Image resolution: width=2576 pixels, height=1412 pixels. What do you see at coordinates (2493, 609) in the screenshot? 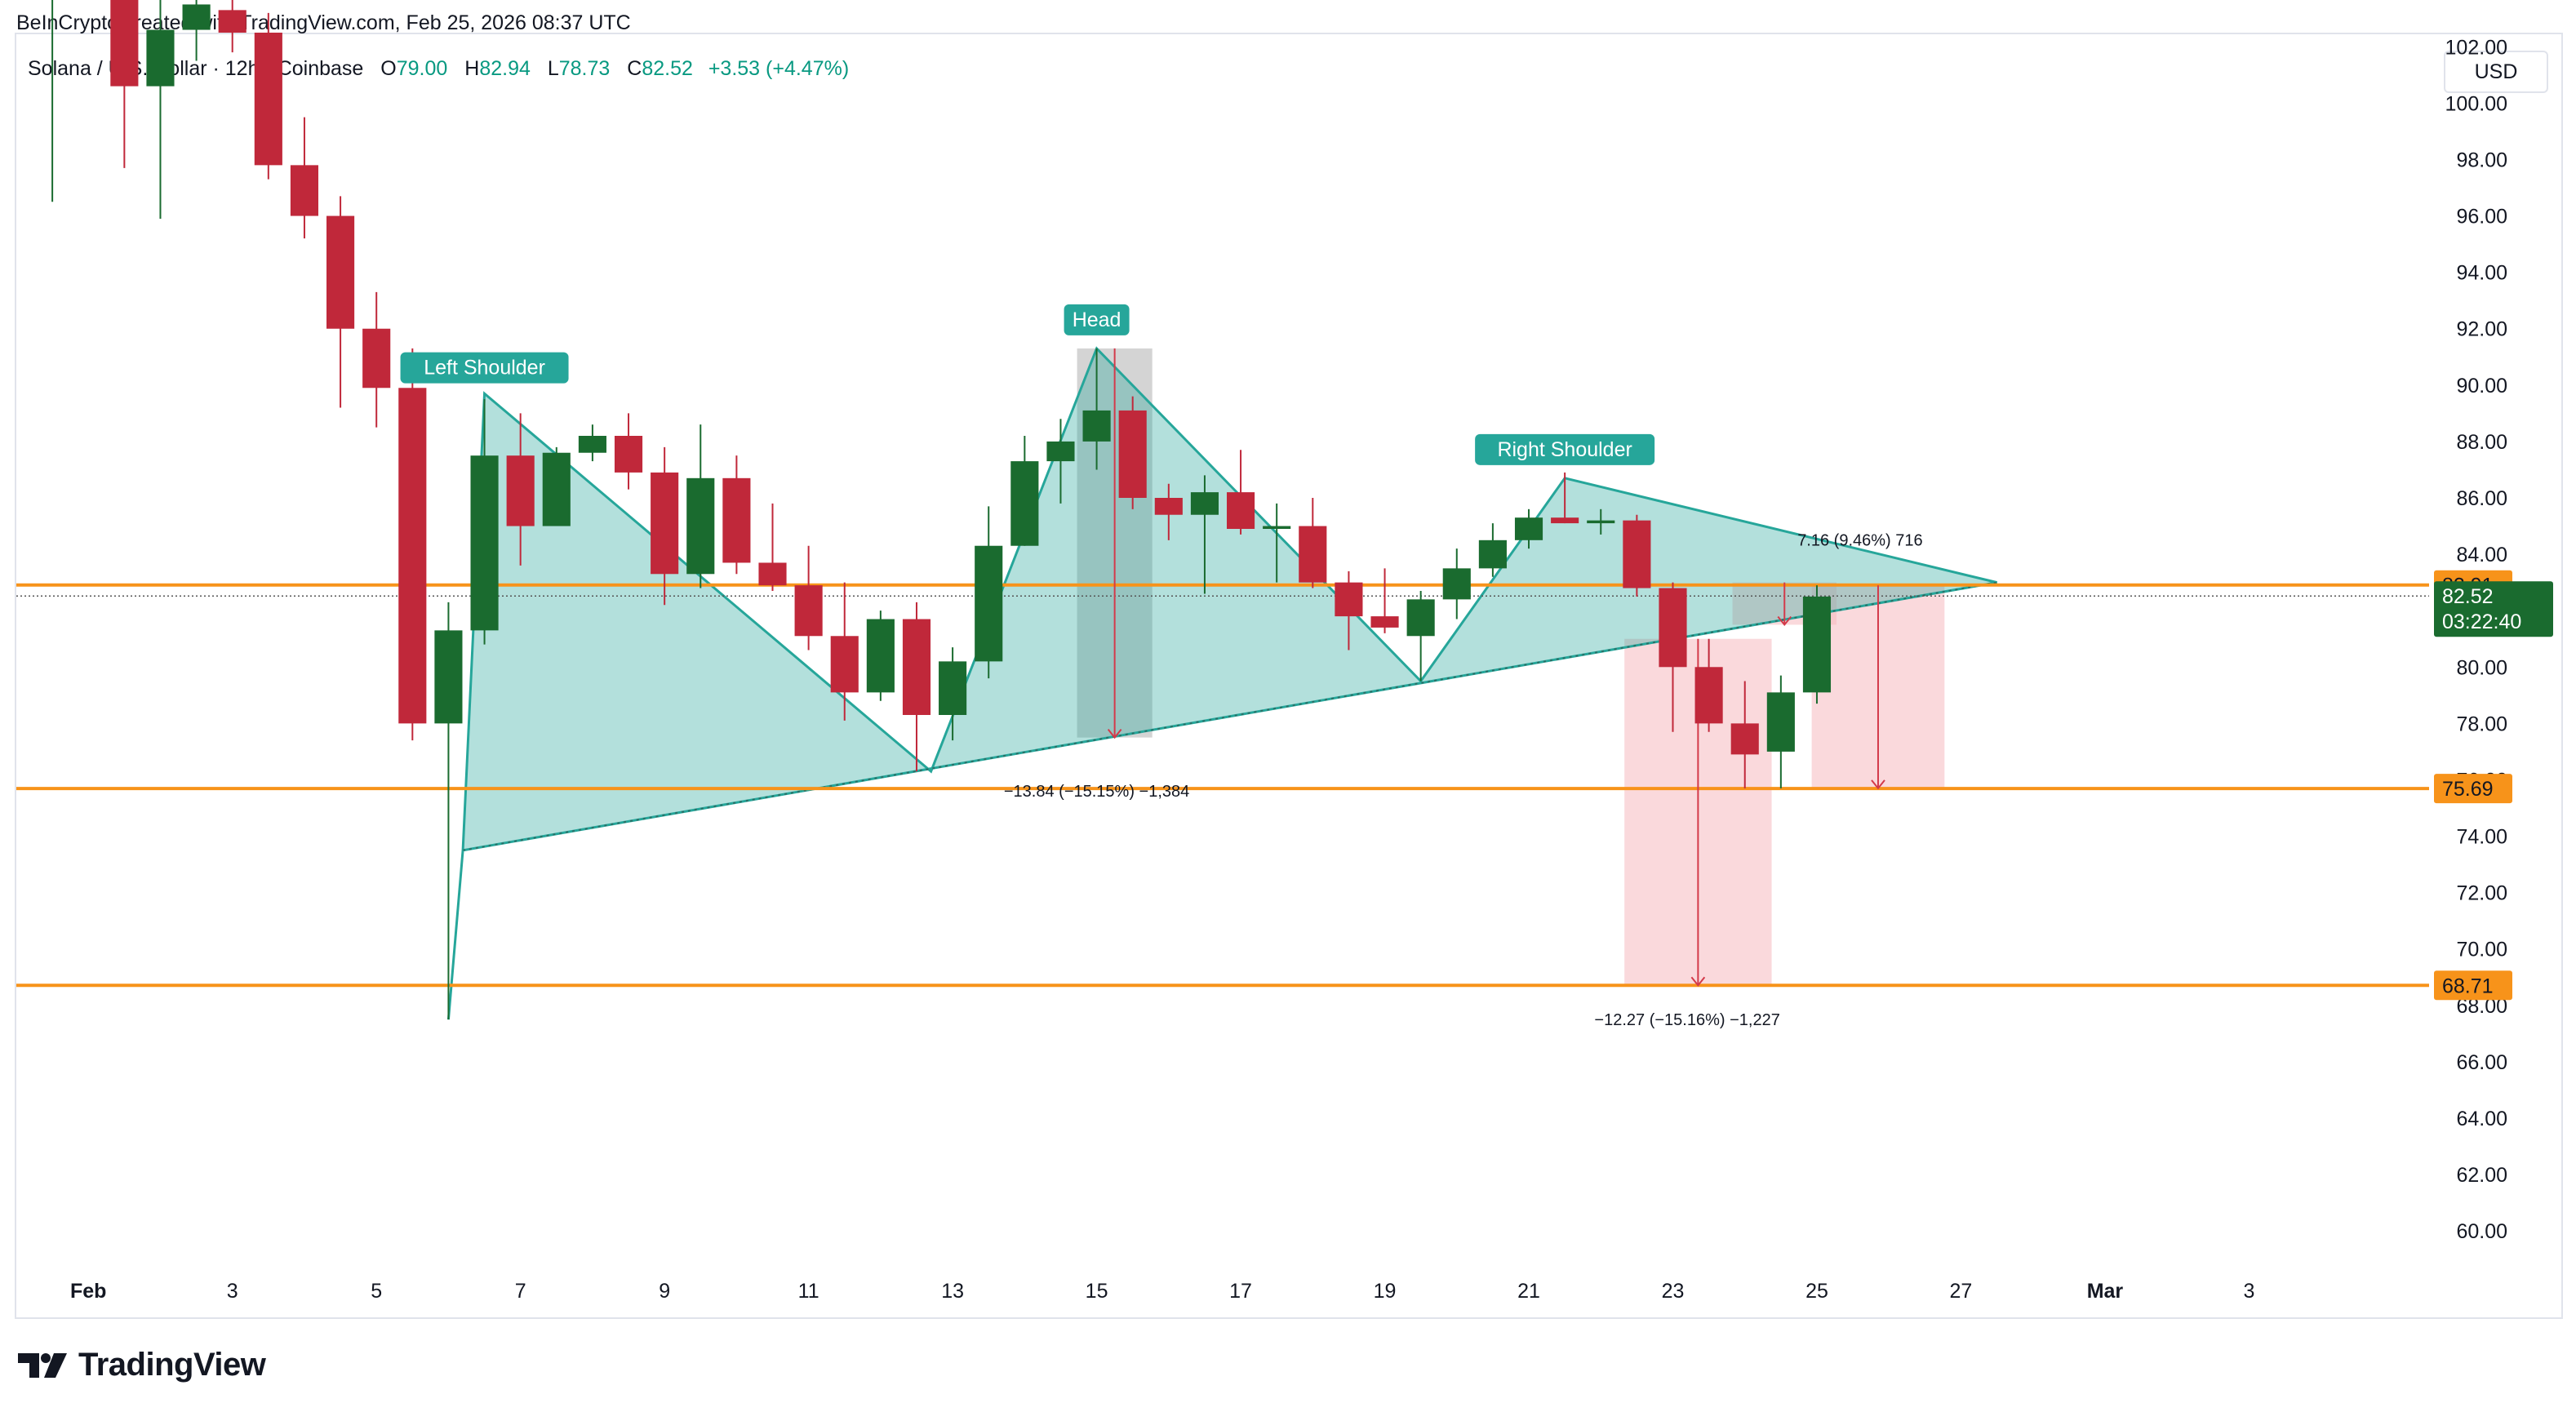
I see `current-price-tag` at bounding box center [2493, 609].